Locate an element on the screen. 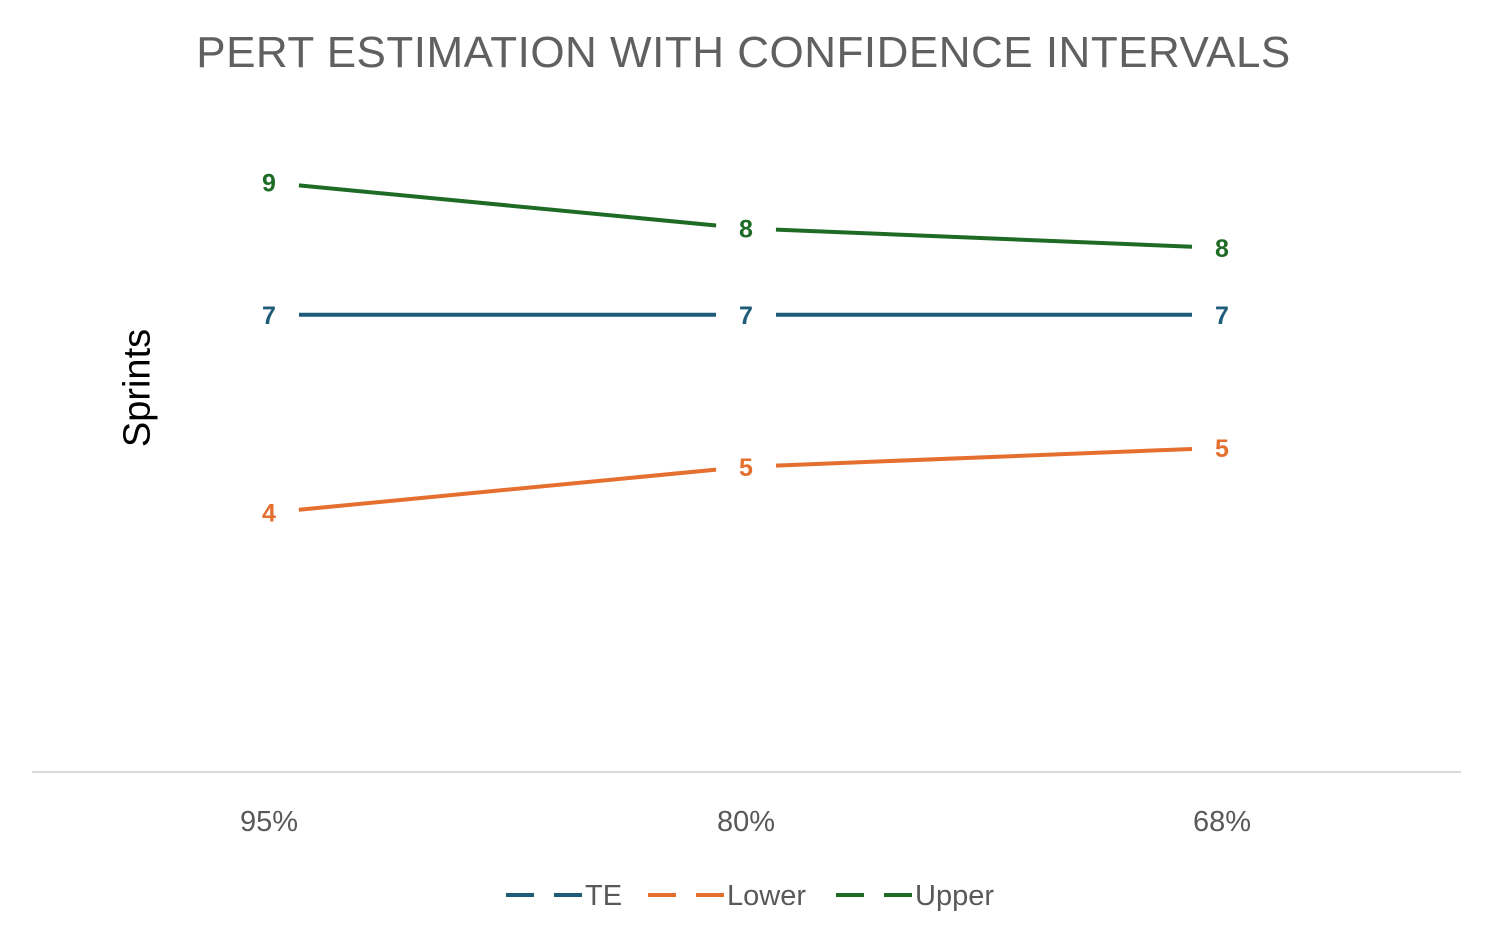 Image resolution: width=1487 pixels, height=945 pixels. data-label-upper: 9 is located at coordinates (269, 184).